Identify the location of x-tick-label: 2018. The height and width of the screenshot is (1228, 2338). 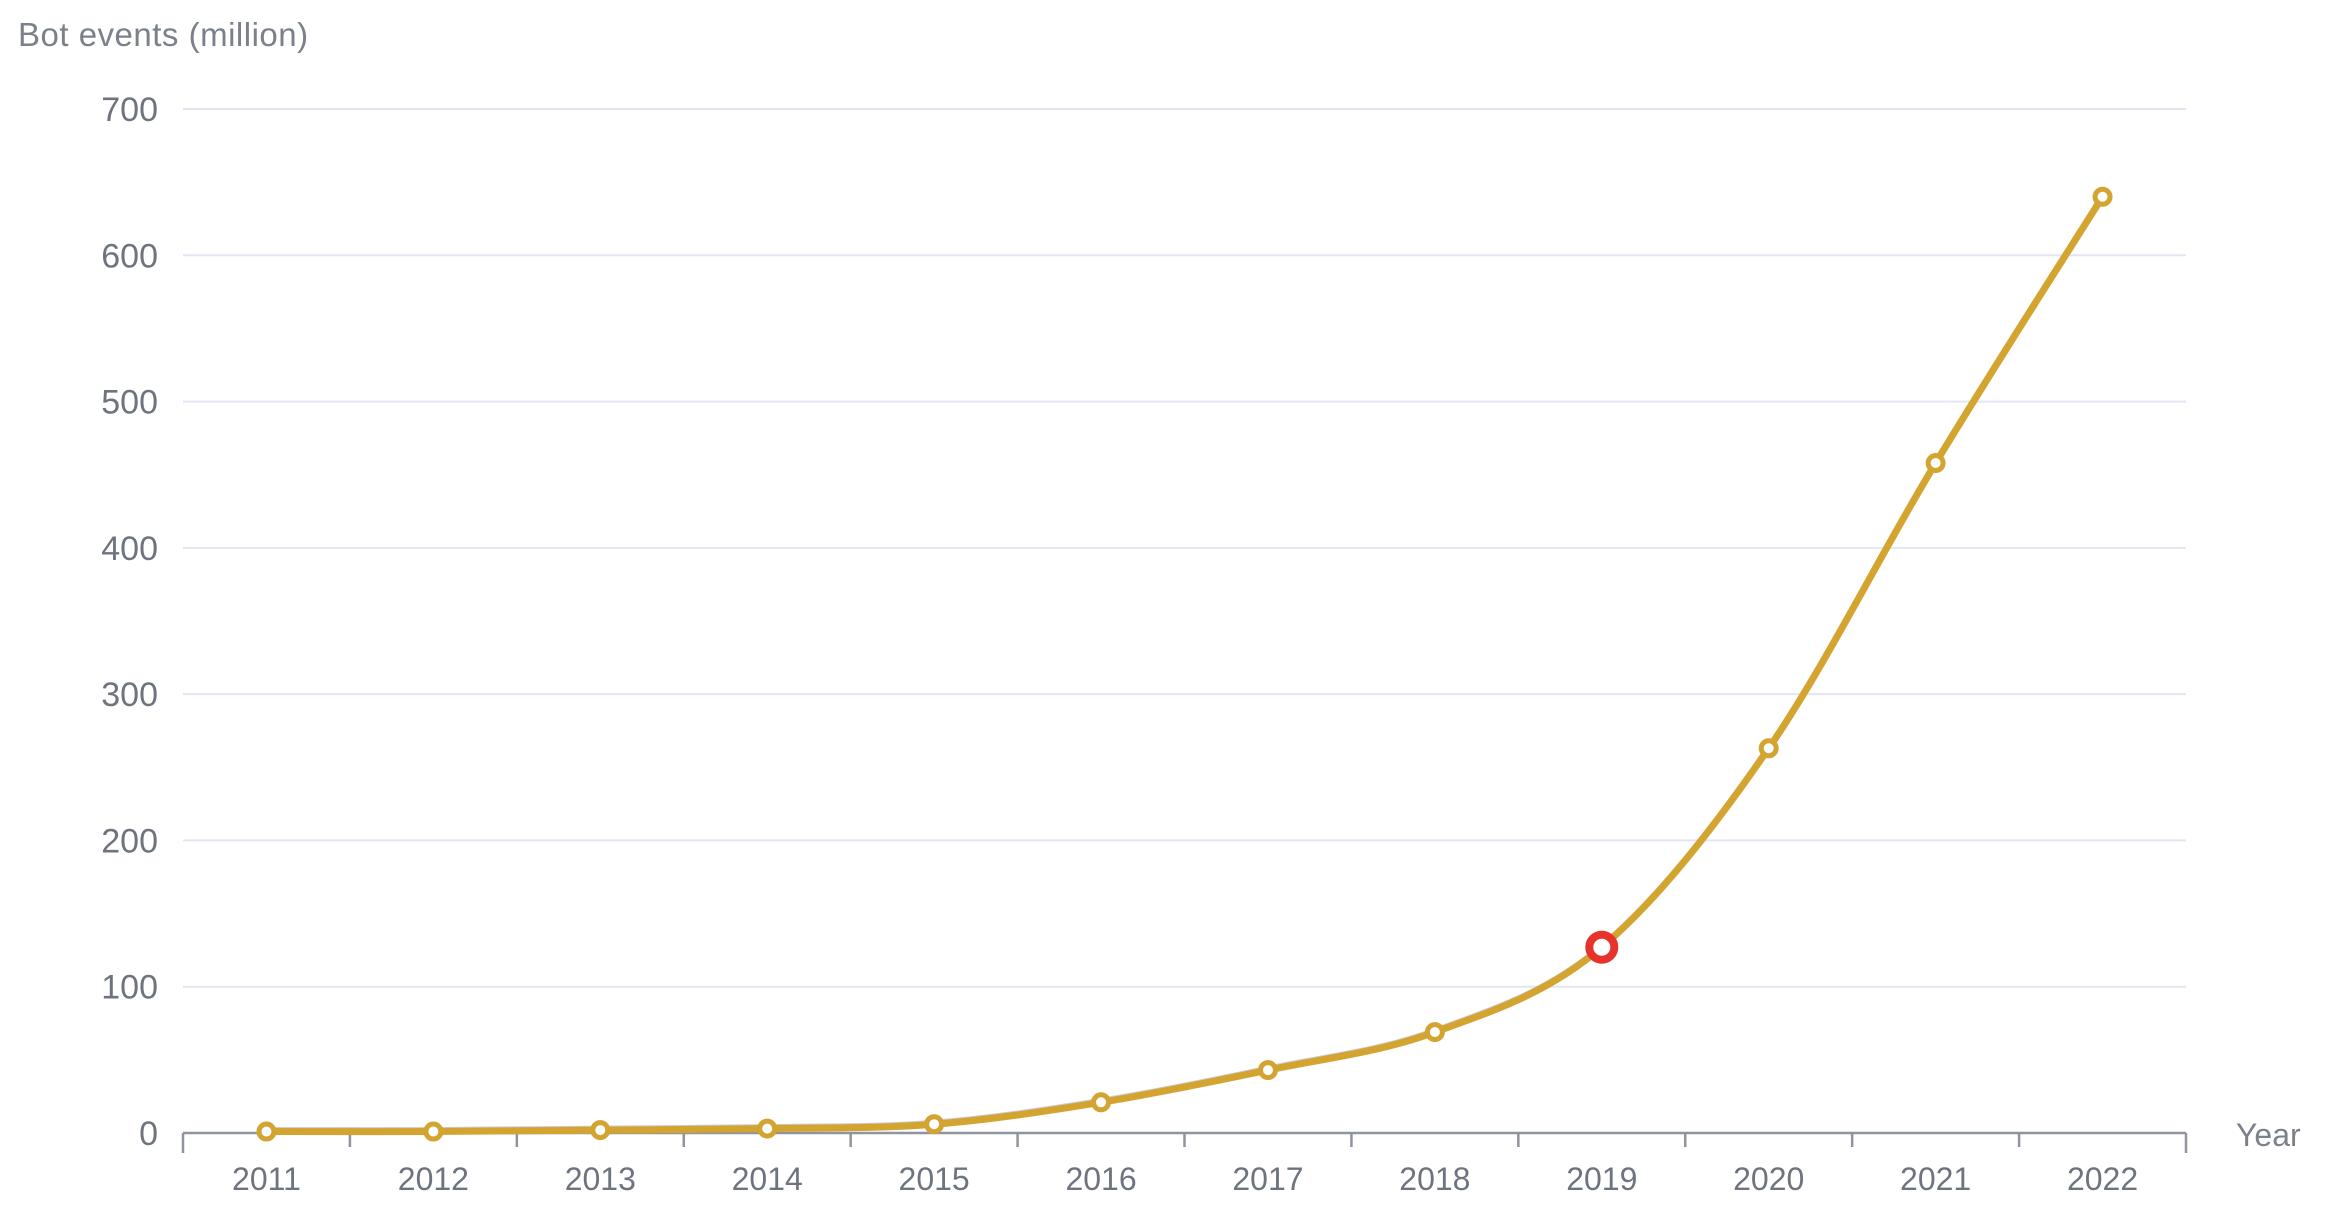
(1434, 1179).